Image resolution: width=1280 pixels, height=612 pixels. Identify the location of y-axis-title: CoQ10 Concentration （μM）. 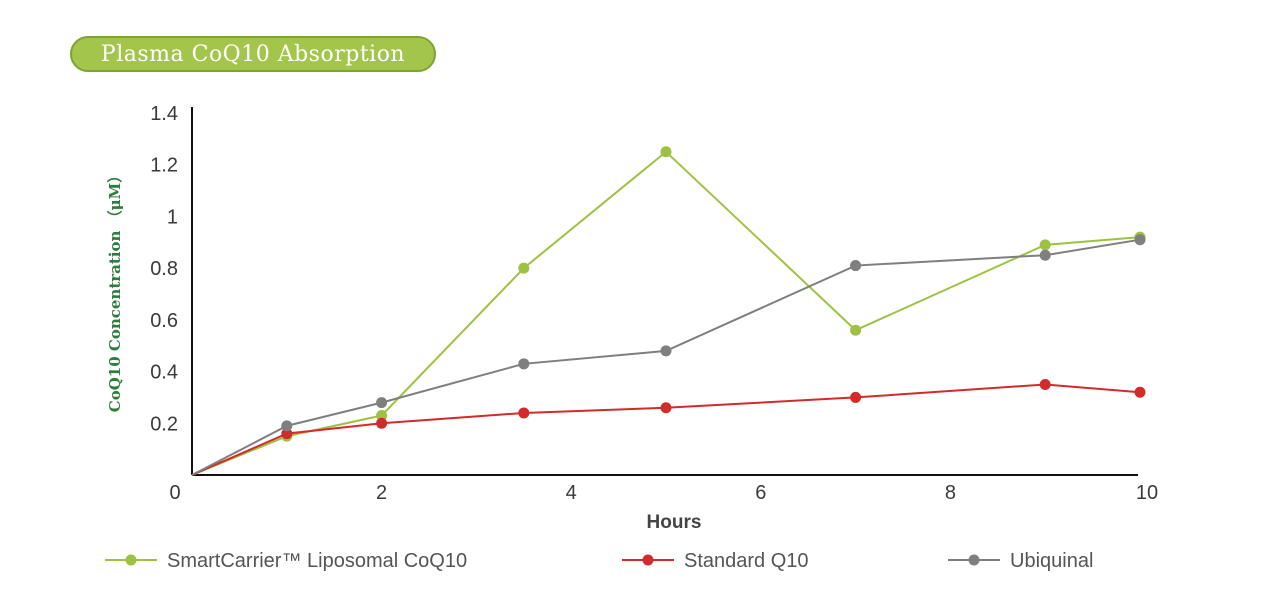
(115, 290).